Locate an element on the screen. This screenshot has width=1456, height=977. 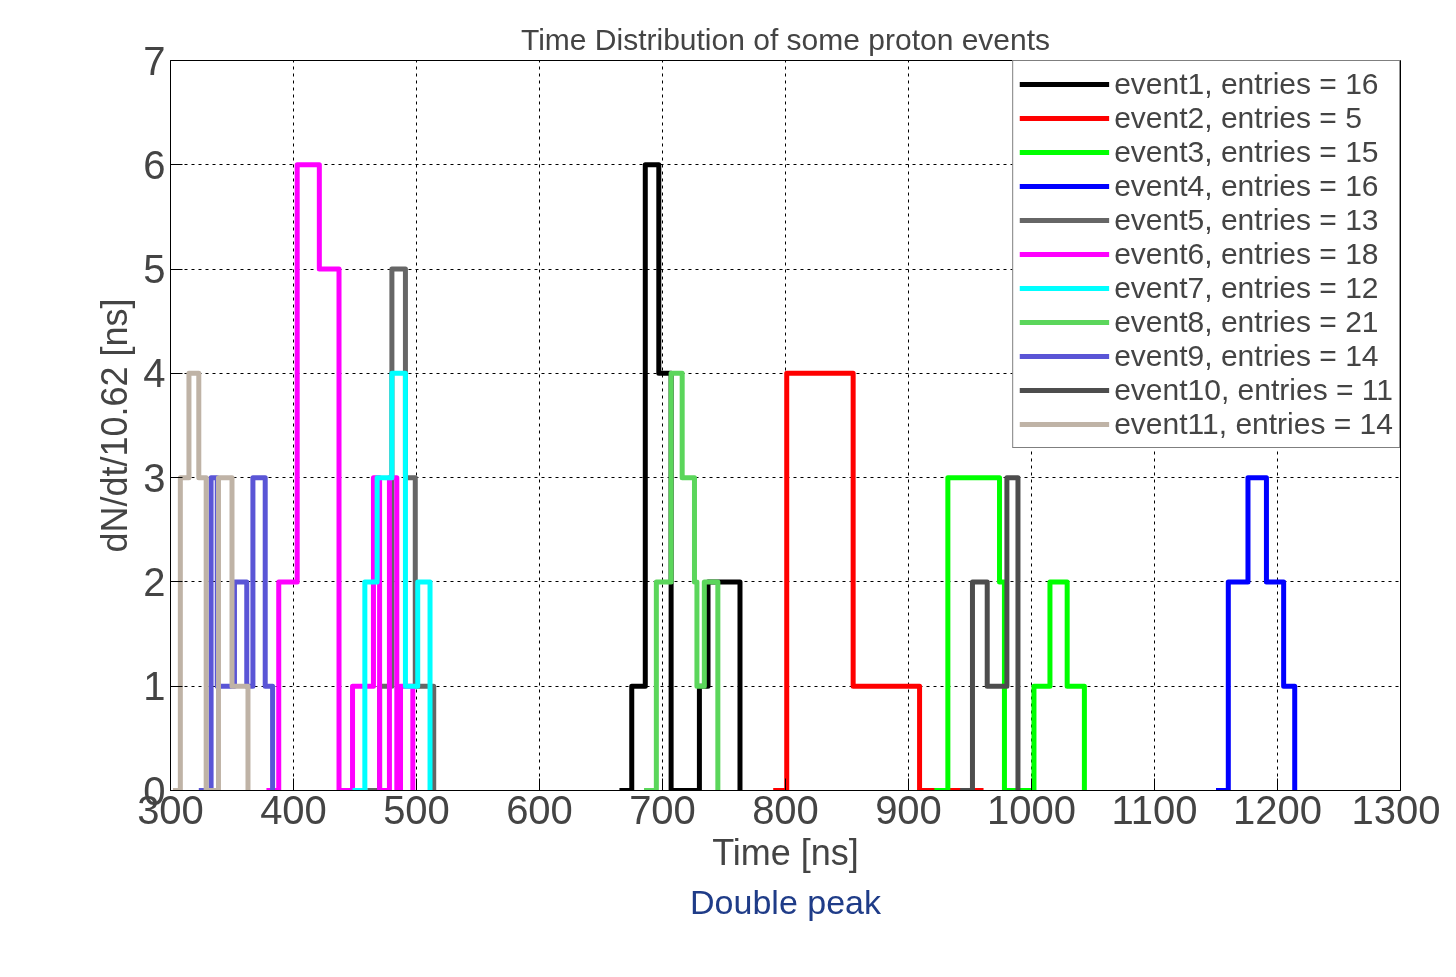
legend-label: event3, entries = 15 is located at coordinates (1246, 152).